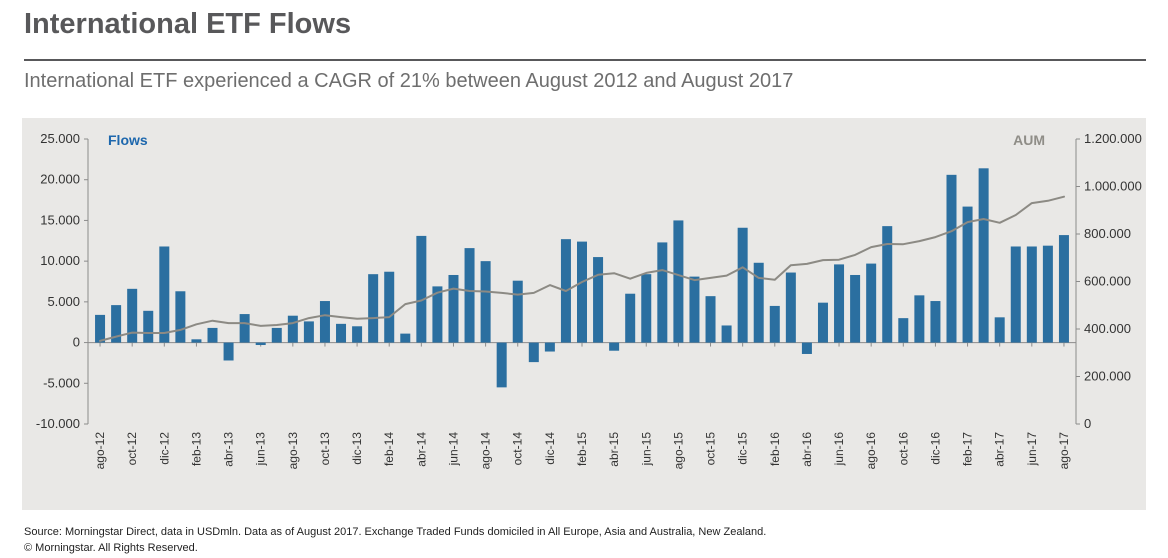 The image size is (1168, 558). I want to click on x-axis-tick-label: dic-15, so click(743, 448).